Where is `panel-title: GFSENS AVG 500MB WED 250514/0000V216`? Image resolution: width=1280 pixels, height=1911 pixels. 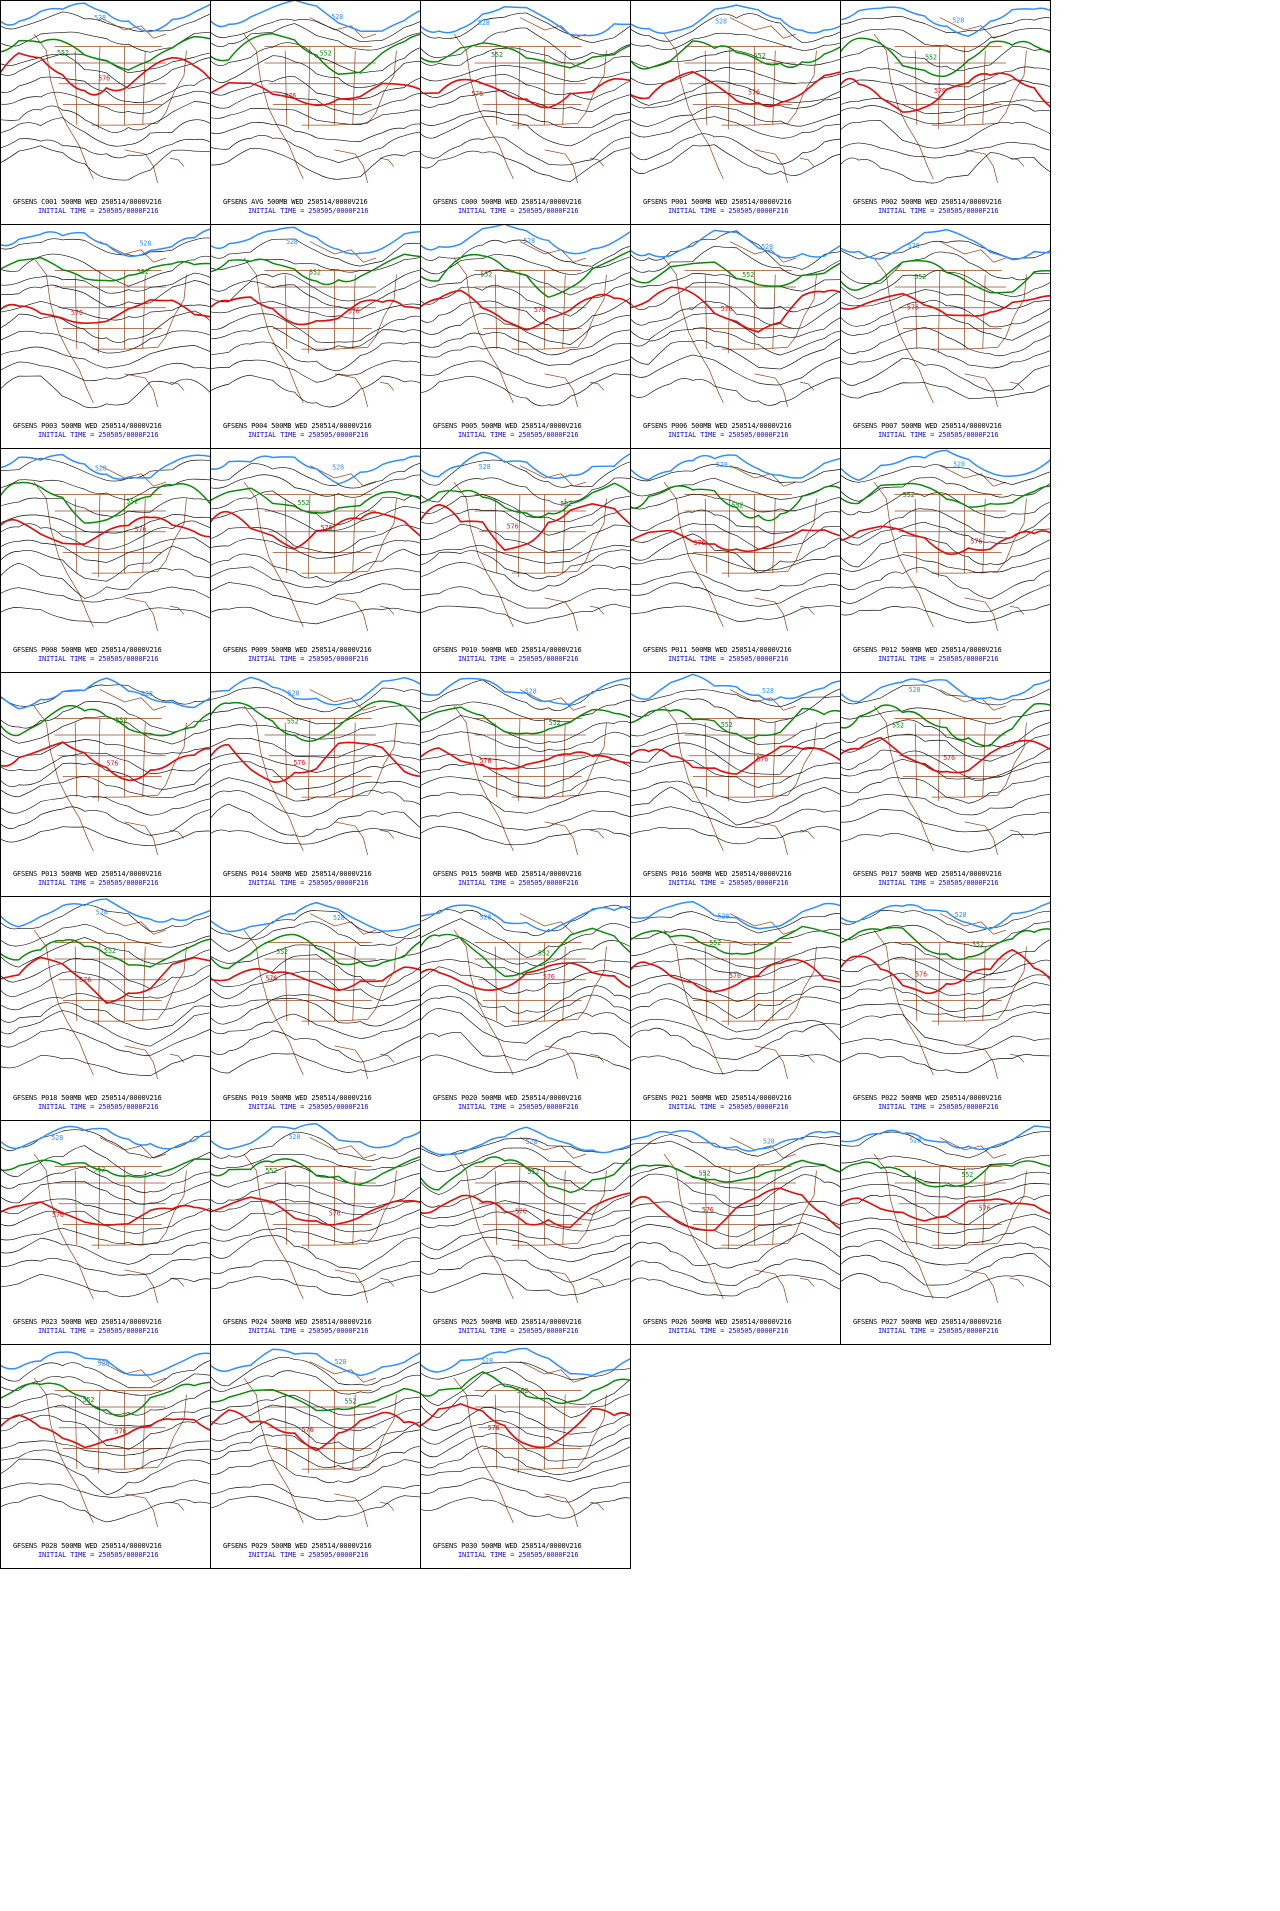 panel-title: GFSENS AVG 500MB WED 250514/0000V216 is located at coordinates (295, 202).